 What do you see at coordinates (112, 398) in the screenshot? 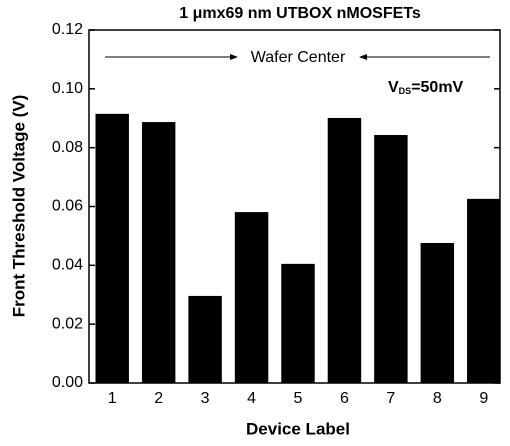
I see `x-tick-label: 1` at bounding box center [112, 398].